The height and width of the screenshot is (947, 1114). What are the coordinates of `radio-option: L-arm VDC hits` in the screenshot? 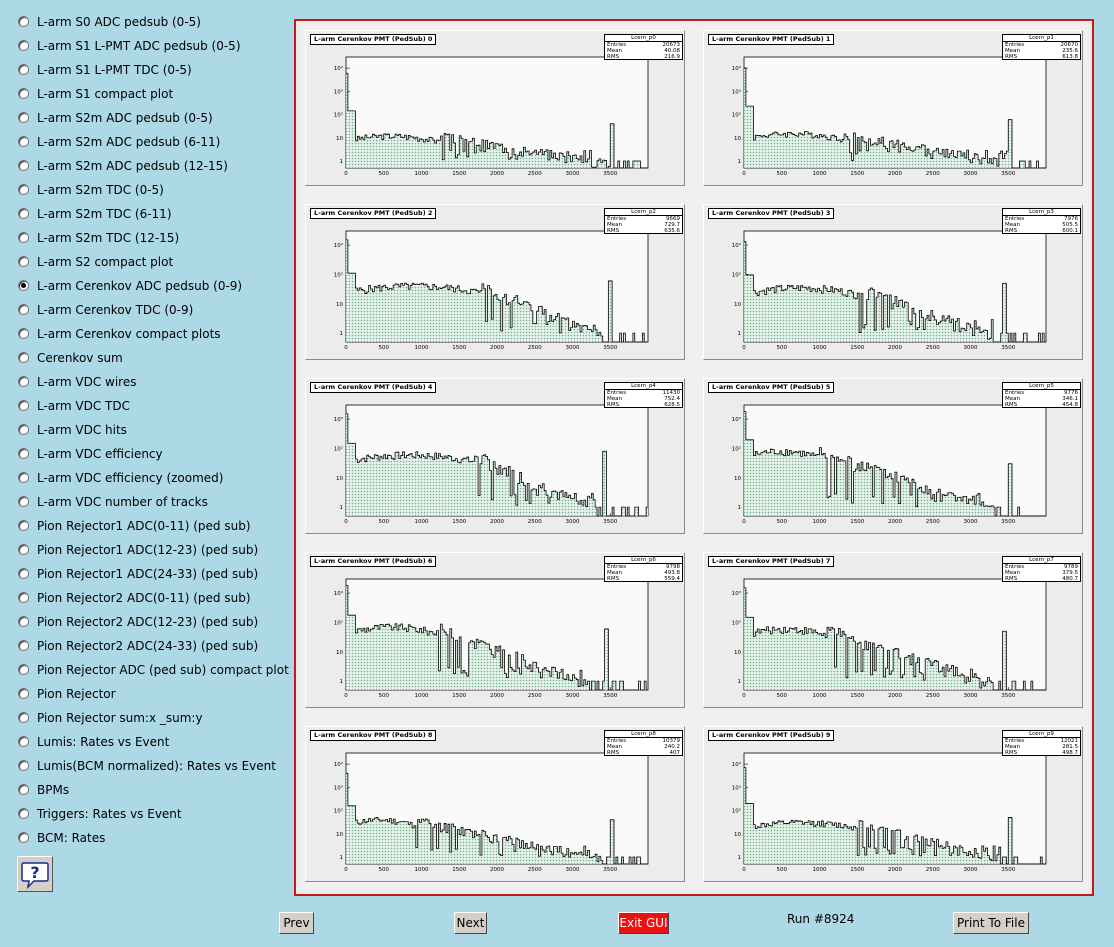 It's located at (153, 434).